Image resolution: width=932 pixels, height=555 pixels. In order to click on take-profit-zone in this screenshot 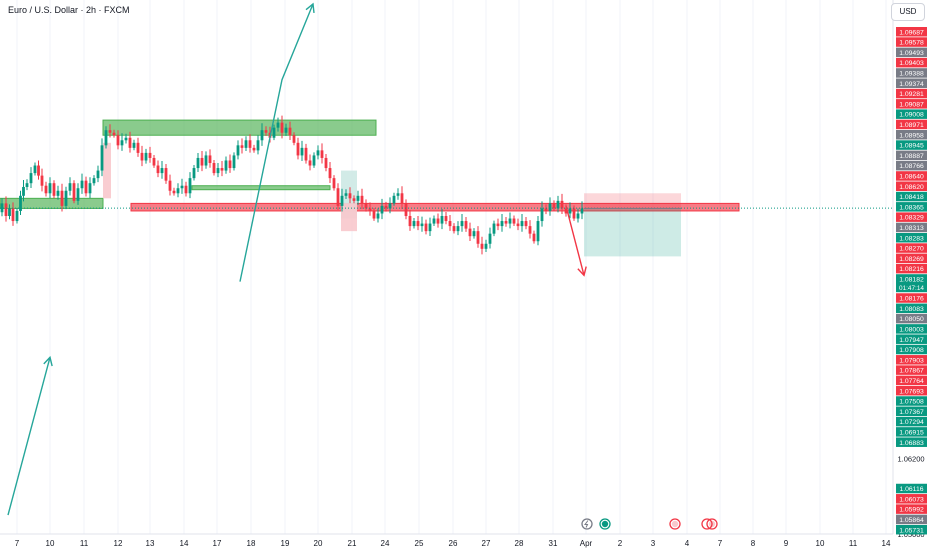, I will do `click(632, 232)`.